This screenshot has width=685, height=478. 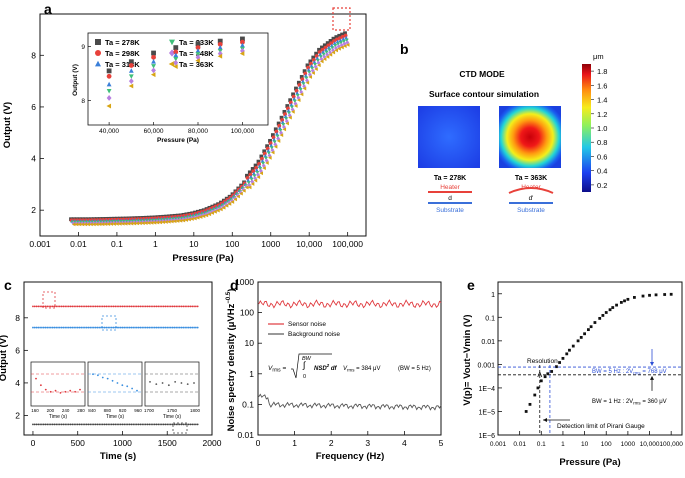 I want to click on eq-vrms: V, so click(x=270, y=368).